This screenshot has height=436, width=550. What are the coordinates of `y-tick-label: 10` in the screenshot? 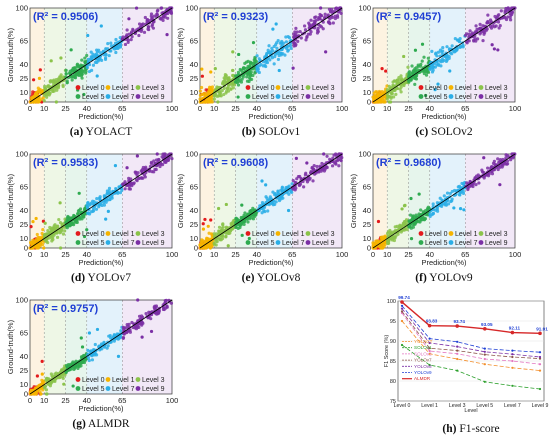 It's located at (24, 384).